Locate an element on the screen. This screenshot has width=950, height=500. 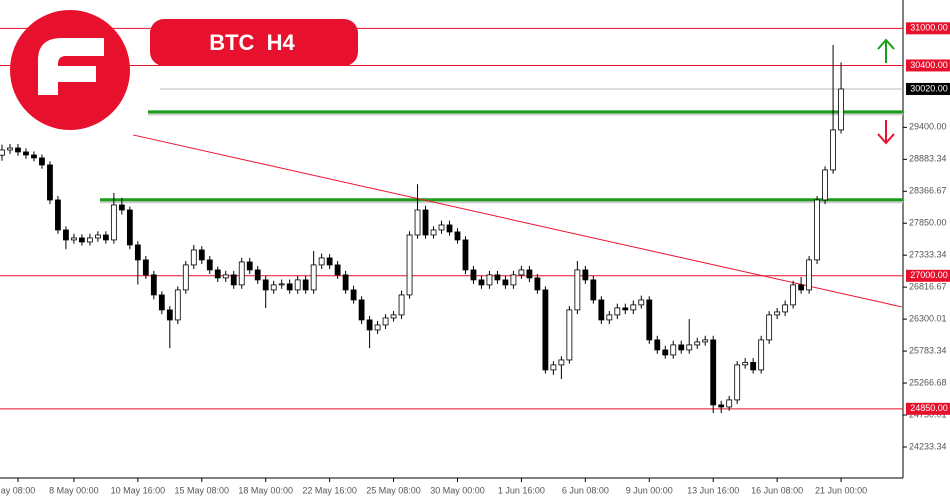
x-tick-label: 18 May 00:00 is located at coordinates (265, 490).